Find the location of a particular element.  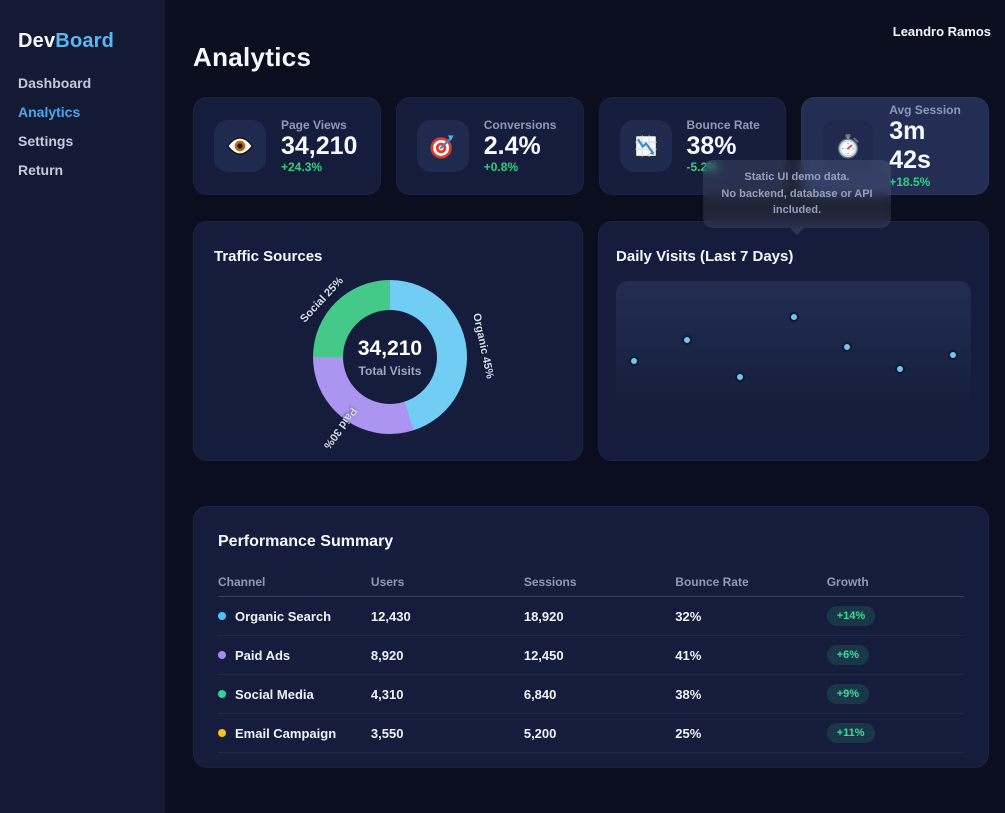

sessions-cell: 6,840 is located at coordinates (540, 694).